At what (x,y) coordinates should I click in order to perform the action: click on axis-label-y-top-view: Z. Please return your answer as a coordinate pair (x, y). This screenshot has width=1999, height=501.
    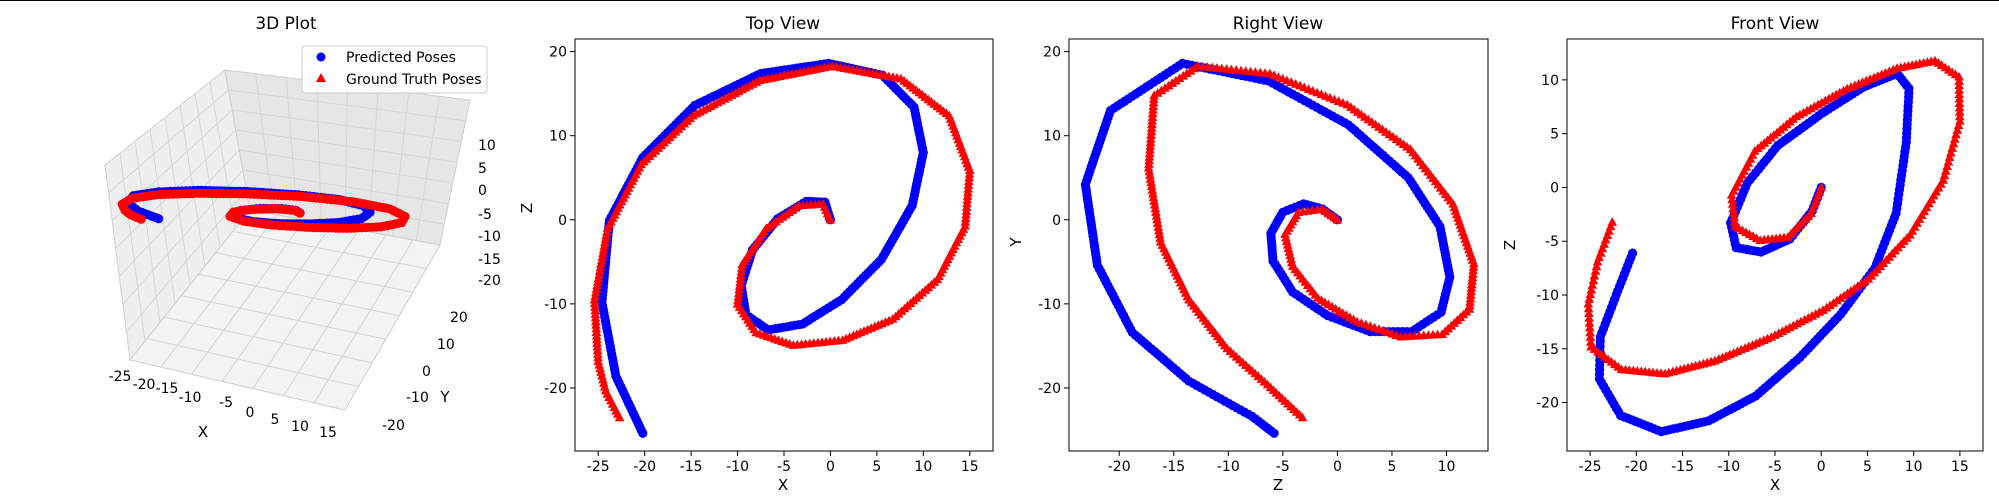
    Looking at the image, I should click on (527, 208).